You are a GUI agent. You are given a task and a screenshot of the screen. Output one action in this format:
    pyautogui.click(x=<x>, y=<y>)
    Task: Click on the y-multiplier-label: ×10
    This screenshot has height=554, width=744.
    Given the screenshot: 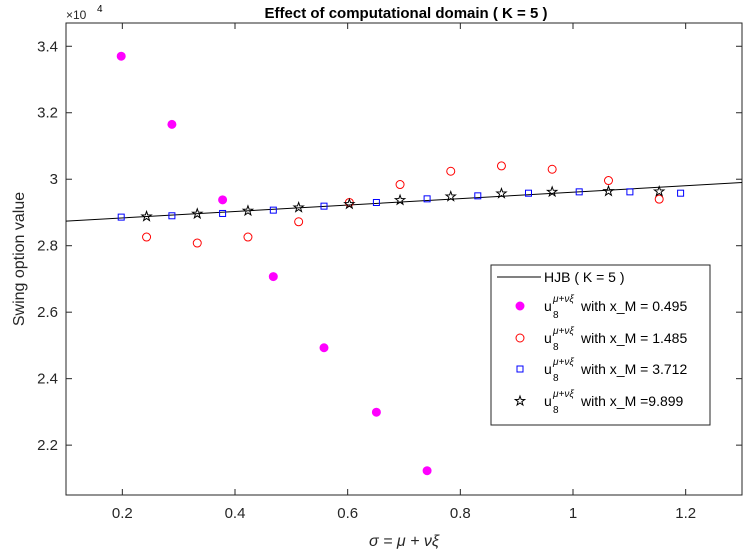 What is the action you would take?
    pyautogui.click(x=76, y=15)
    